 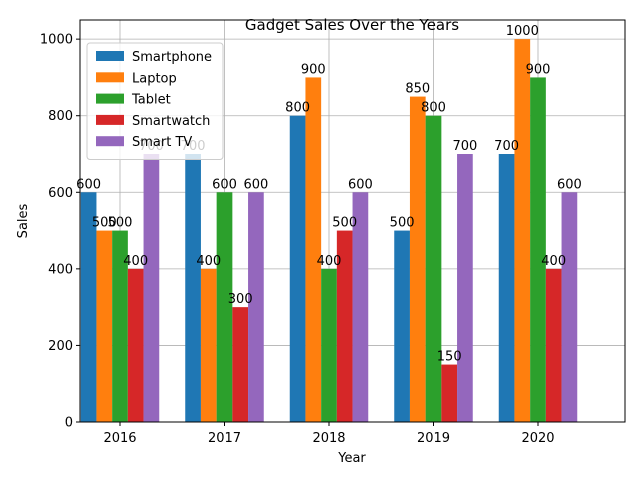 What do you see at coordinates (60, 346) in the screenshot?
I see `y-tick-label: 200` at bounding box center [60, 346].